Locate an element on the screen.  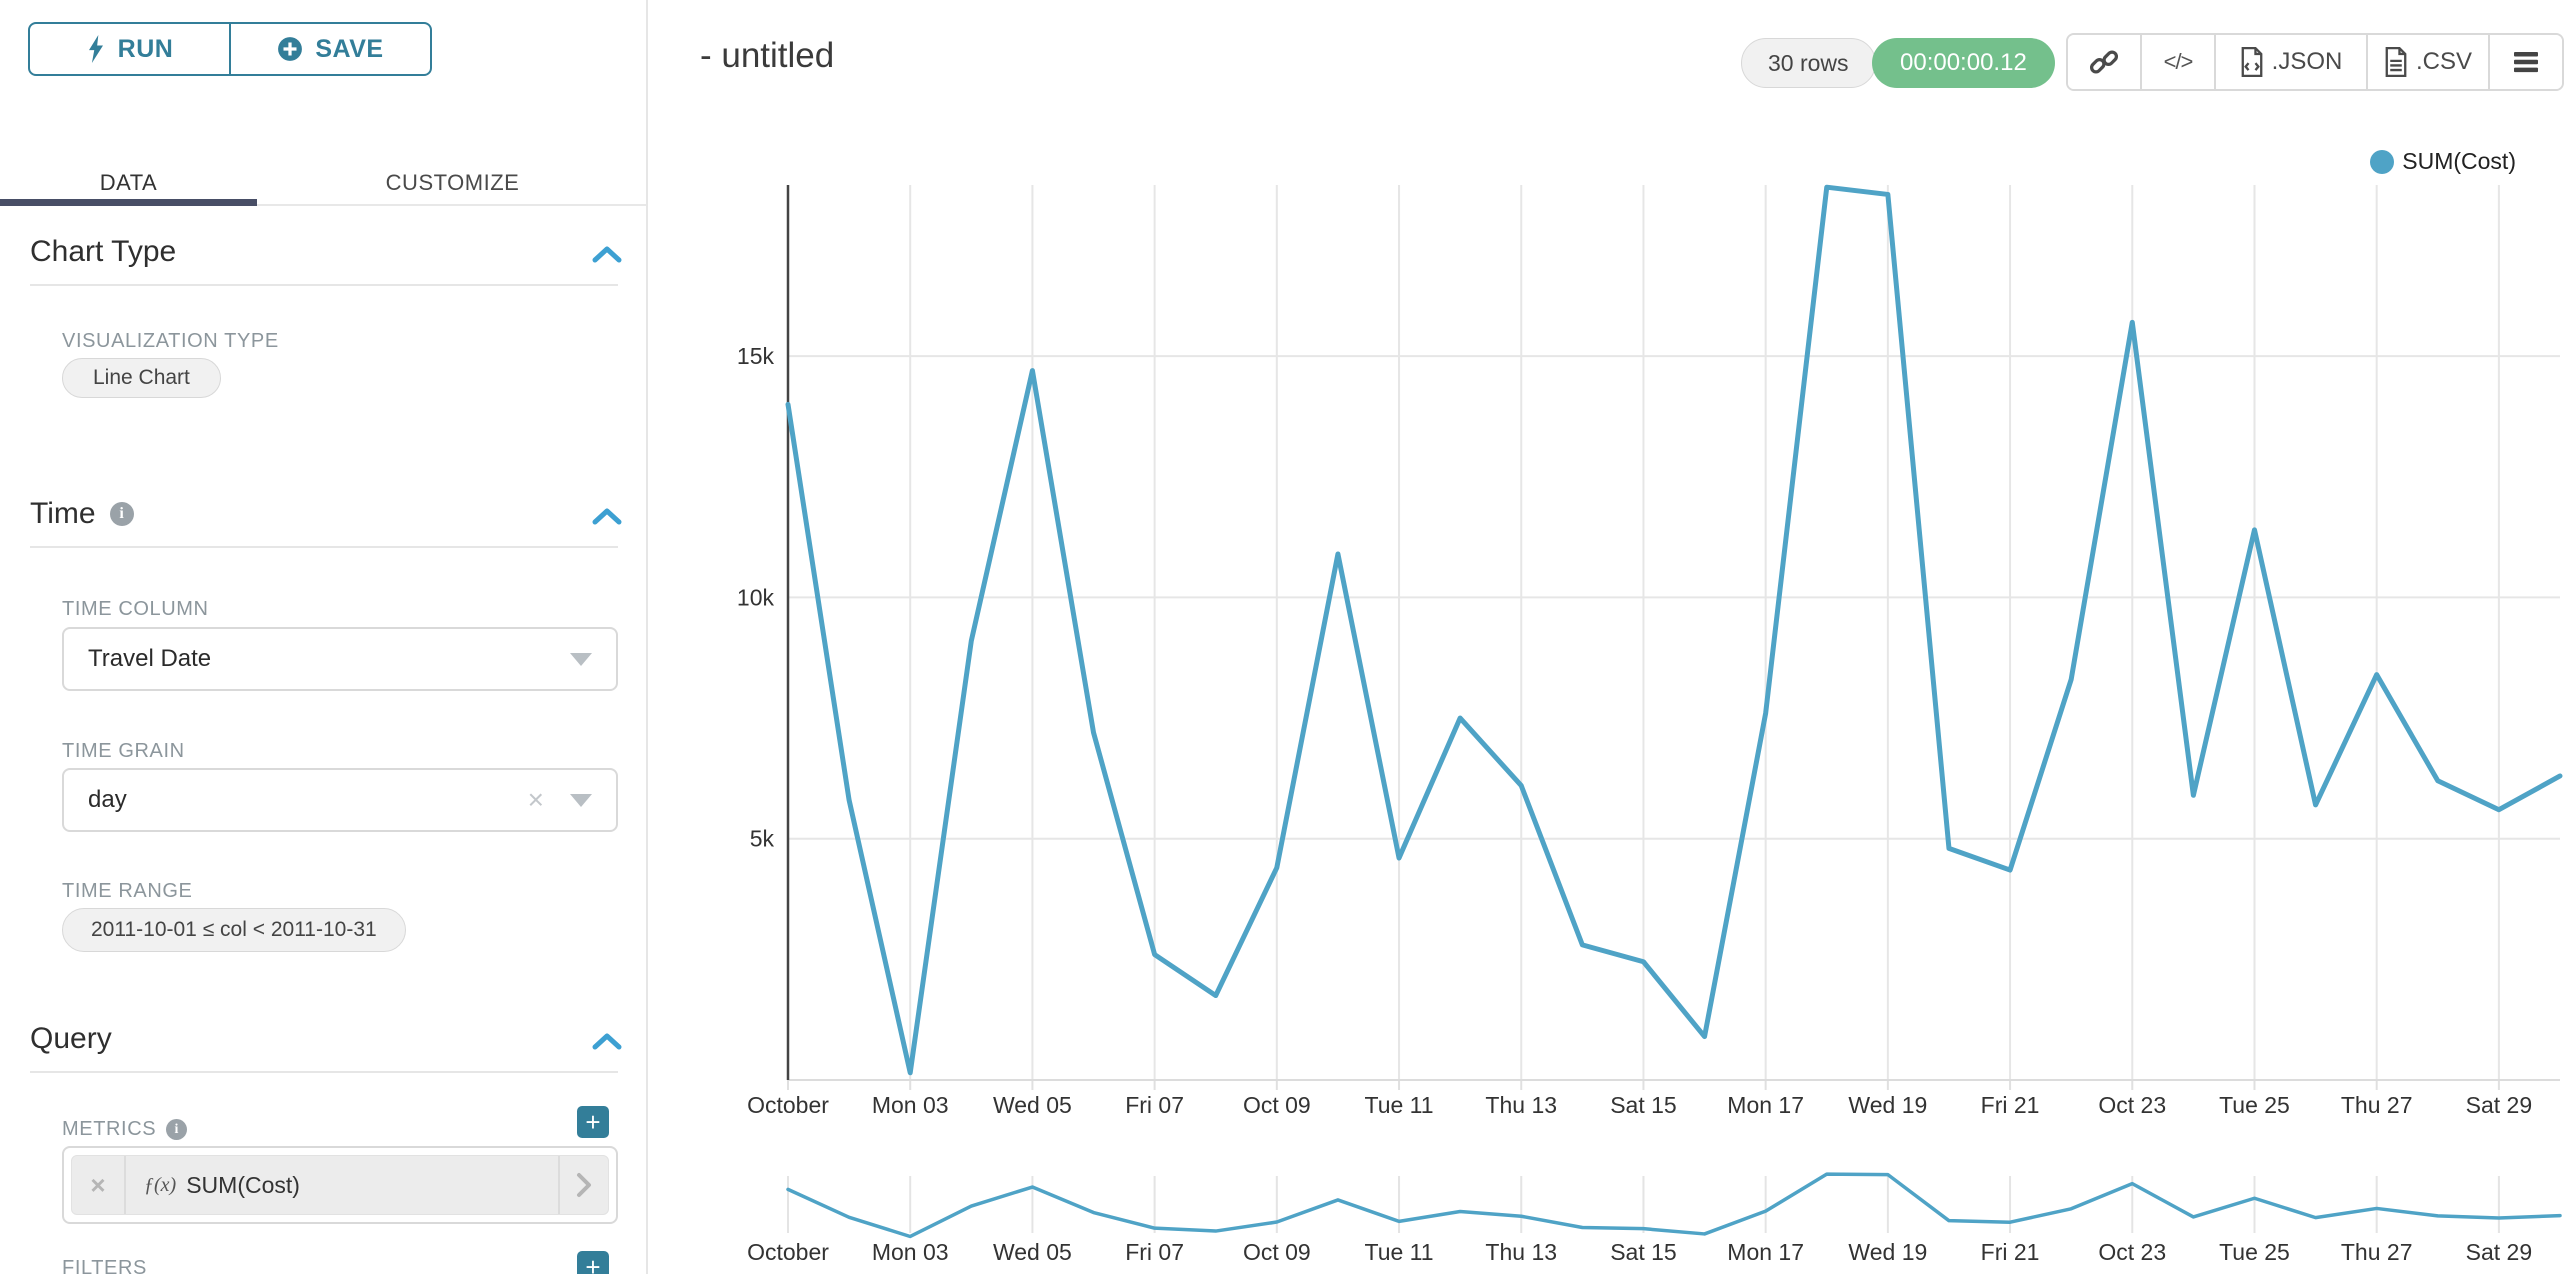
tab-data: DATA is located at coordinates (128, 182).